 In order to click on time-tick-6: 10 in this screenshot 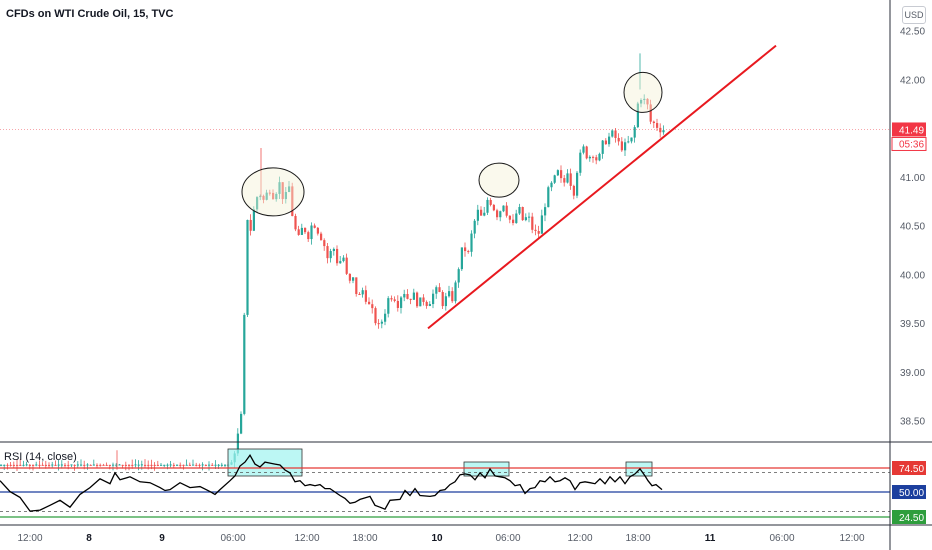, I will do `click(437, 538)`.